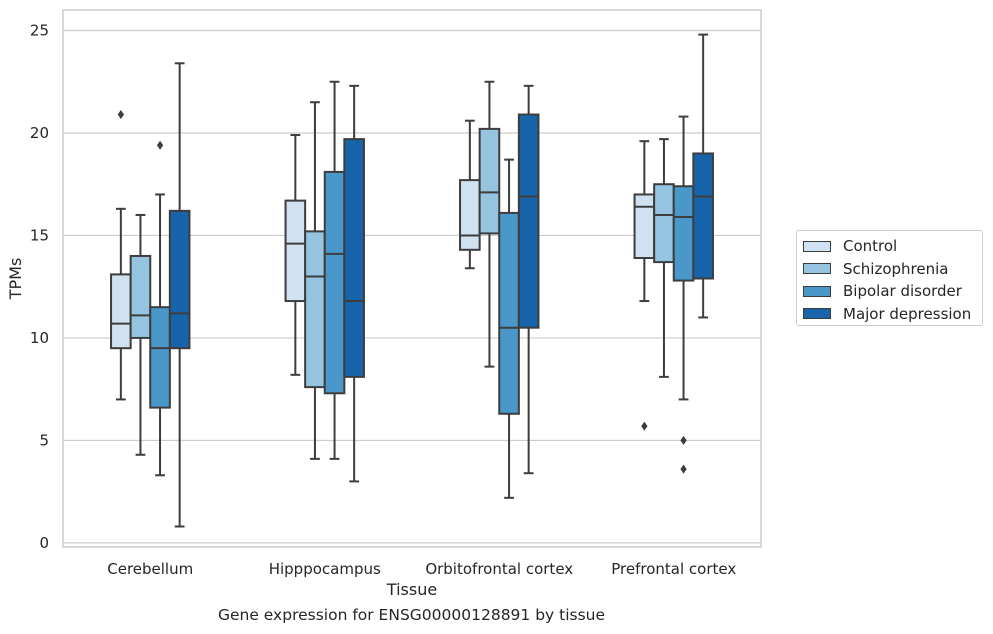  Describe the element at coordinates (870, 246) in the screenshot. I see `legend-label-control: Control` at that location.